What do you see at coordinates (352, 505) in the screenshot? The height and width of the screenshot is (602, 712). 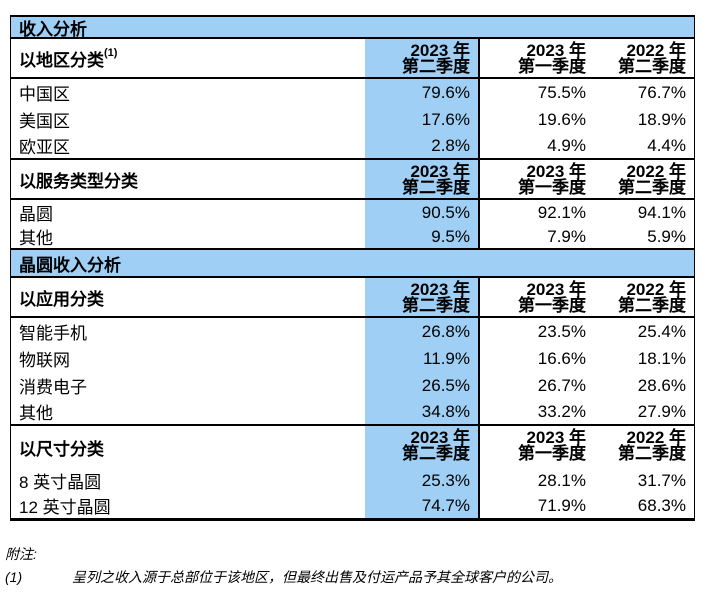 I see `table-row-12-inch-wafer: 12 英寸晶圆 74.7% 71.9% 68.3%` at bounding box center [352, 505].